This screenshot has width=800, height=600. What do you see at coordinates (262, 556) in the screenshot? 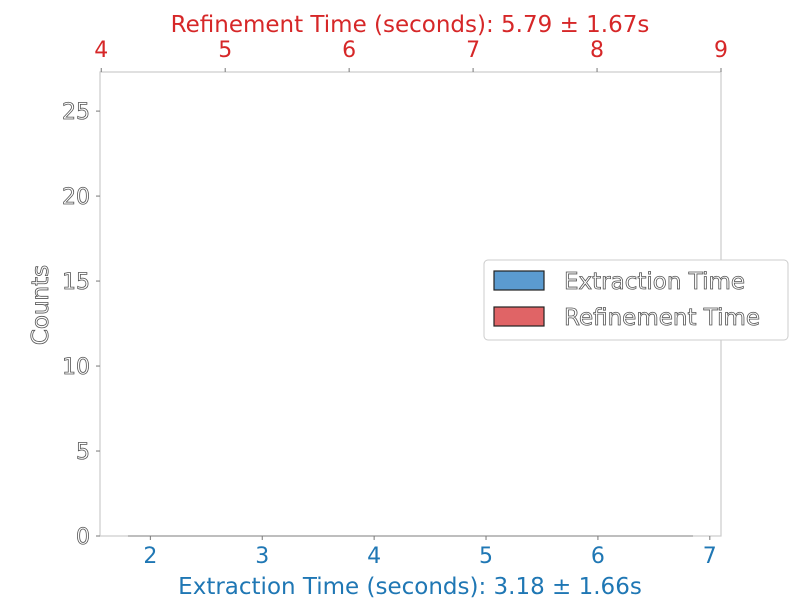
I see `bottom-tick-label: 3` at bounding box center [262, 556].